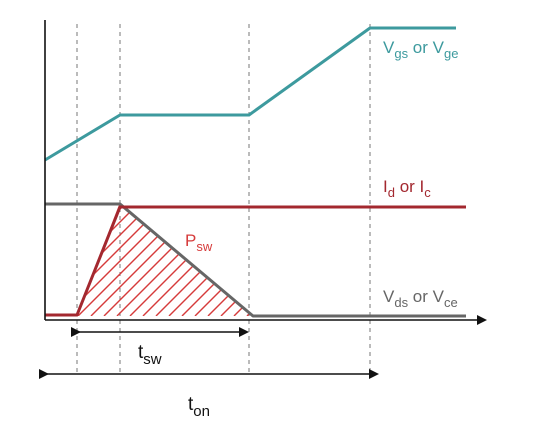 The width and height of the screenshot is (542, 426). I want to click on switching-loss-region, so click(164, 260).